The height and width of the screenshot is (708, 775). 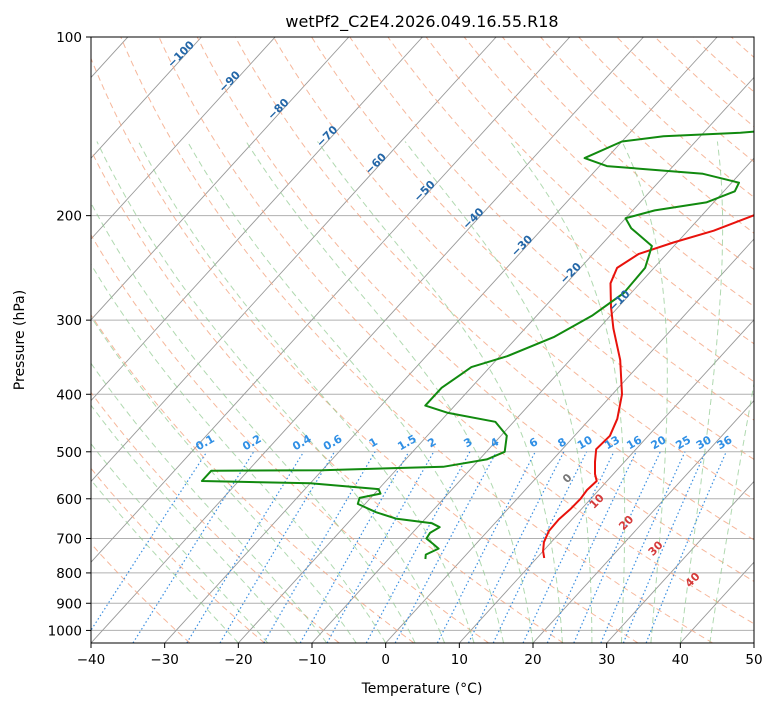 I want to click on y-tick-label: 400, so click(x=69, y=395).